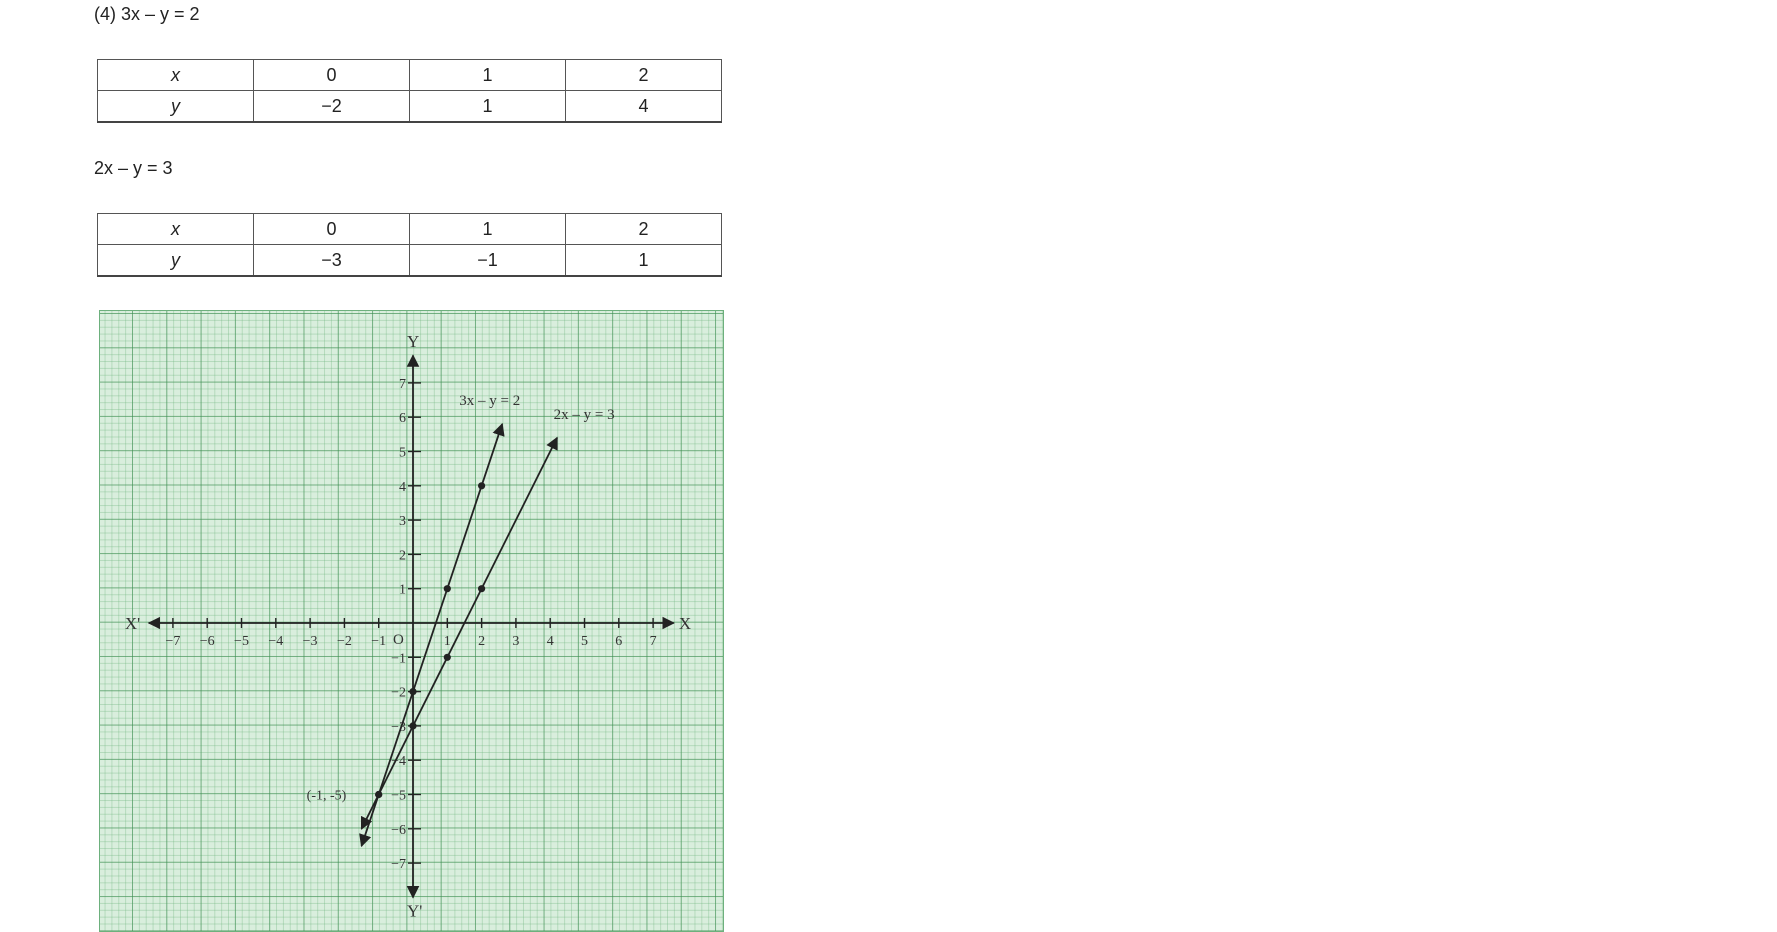  Describe the element at coordinates (460, 633) in the screenshot. I see `series-line` at that location.